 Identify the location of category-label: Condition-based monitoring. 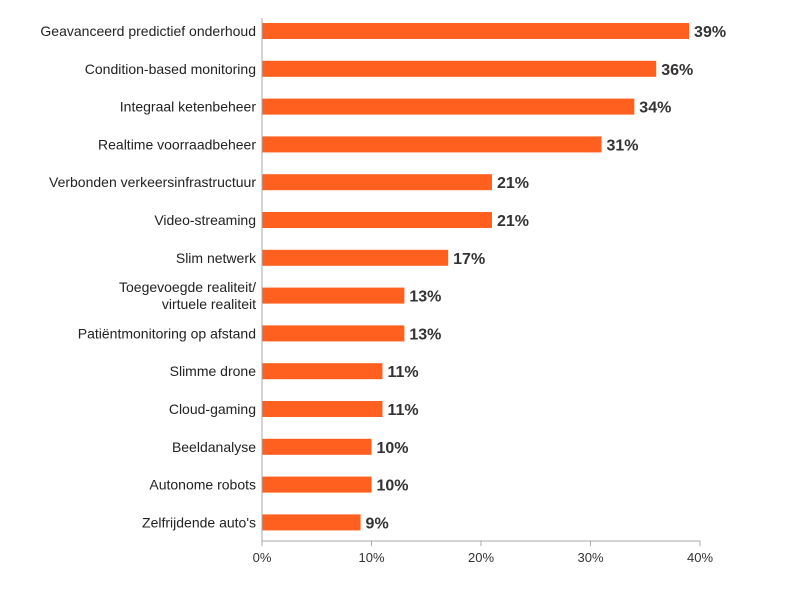
(170, 69).